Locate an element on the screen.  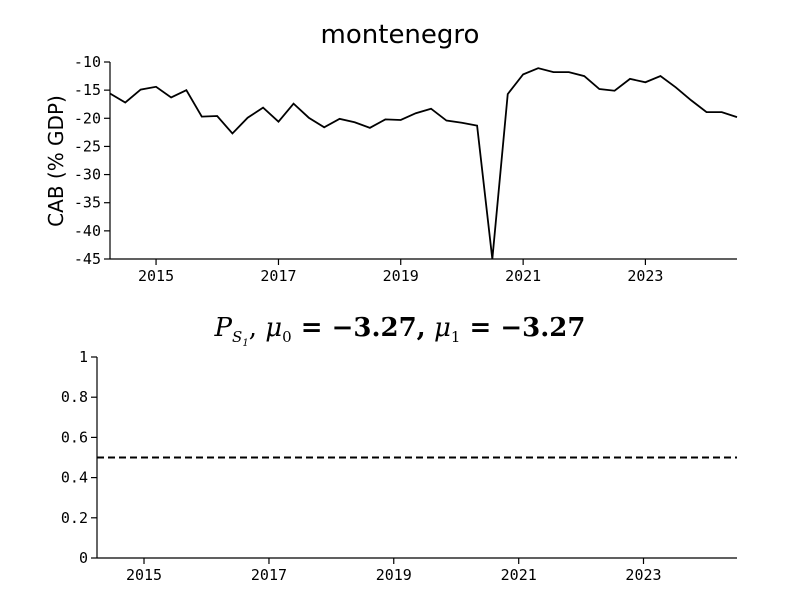
title-p: P is located at coordinates (223, 328).